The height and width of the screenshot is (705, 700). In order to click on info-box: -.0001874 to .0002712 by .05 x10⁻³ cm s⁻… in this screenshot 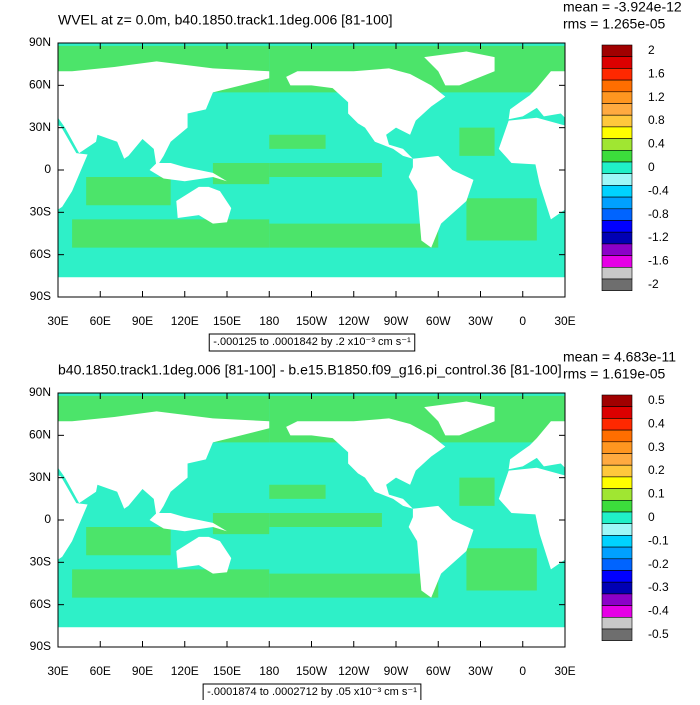, I will do `click(312, 692)`.